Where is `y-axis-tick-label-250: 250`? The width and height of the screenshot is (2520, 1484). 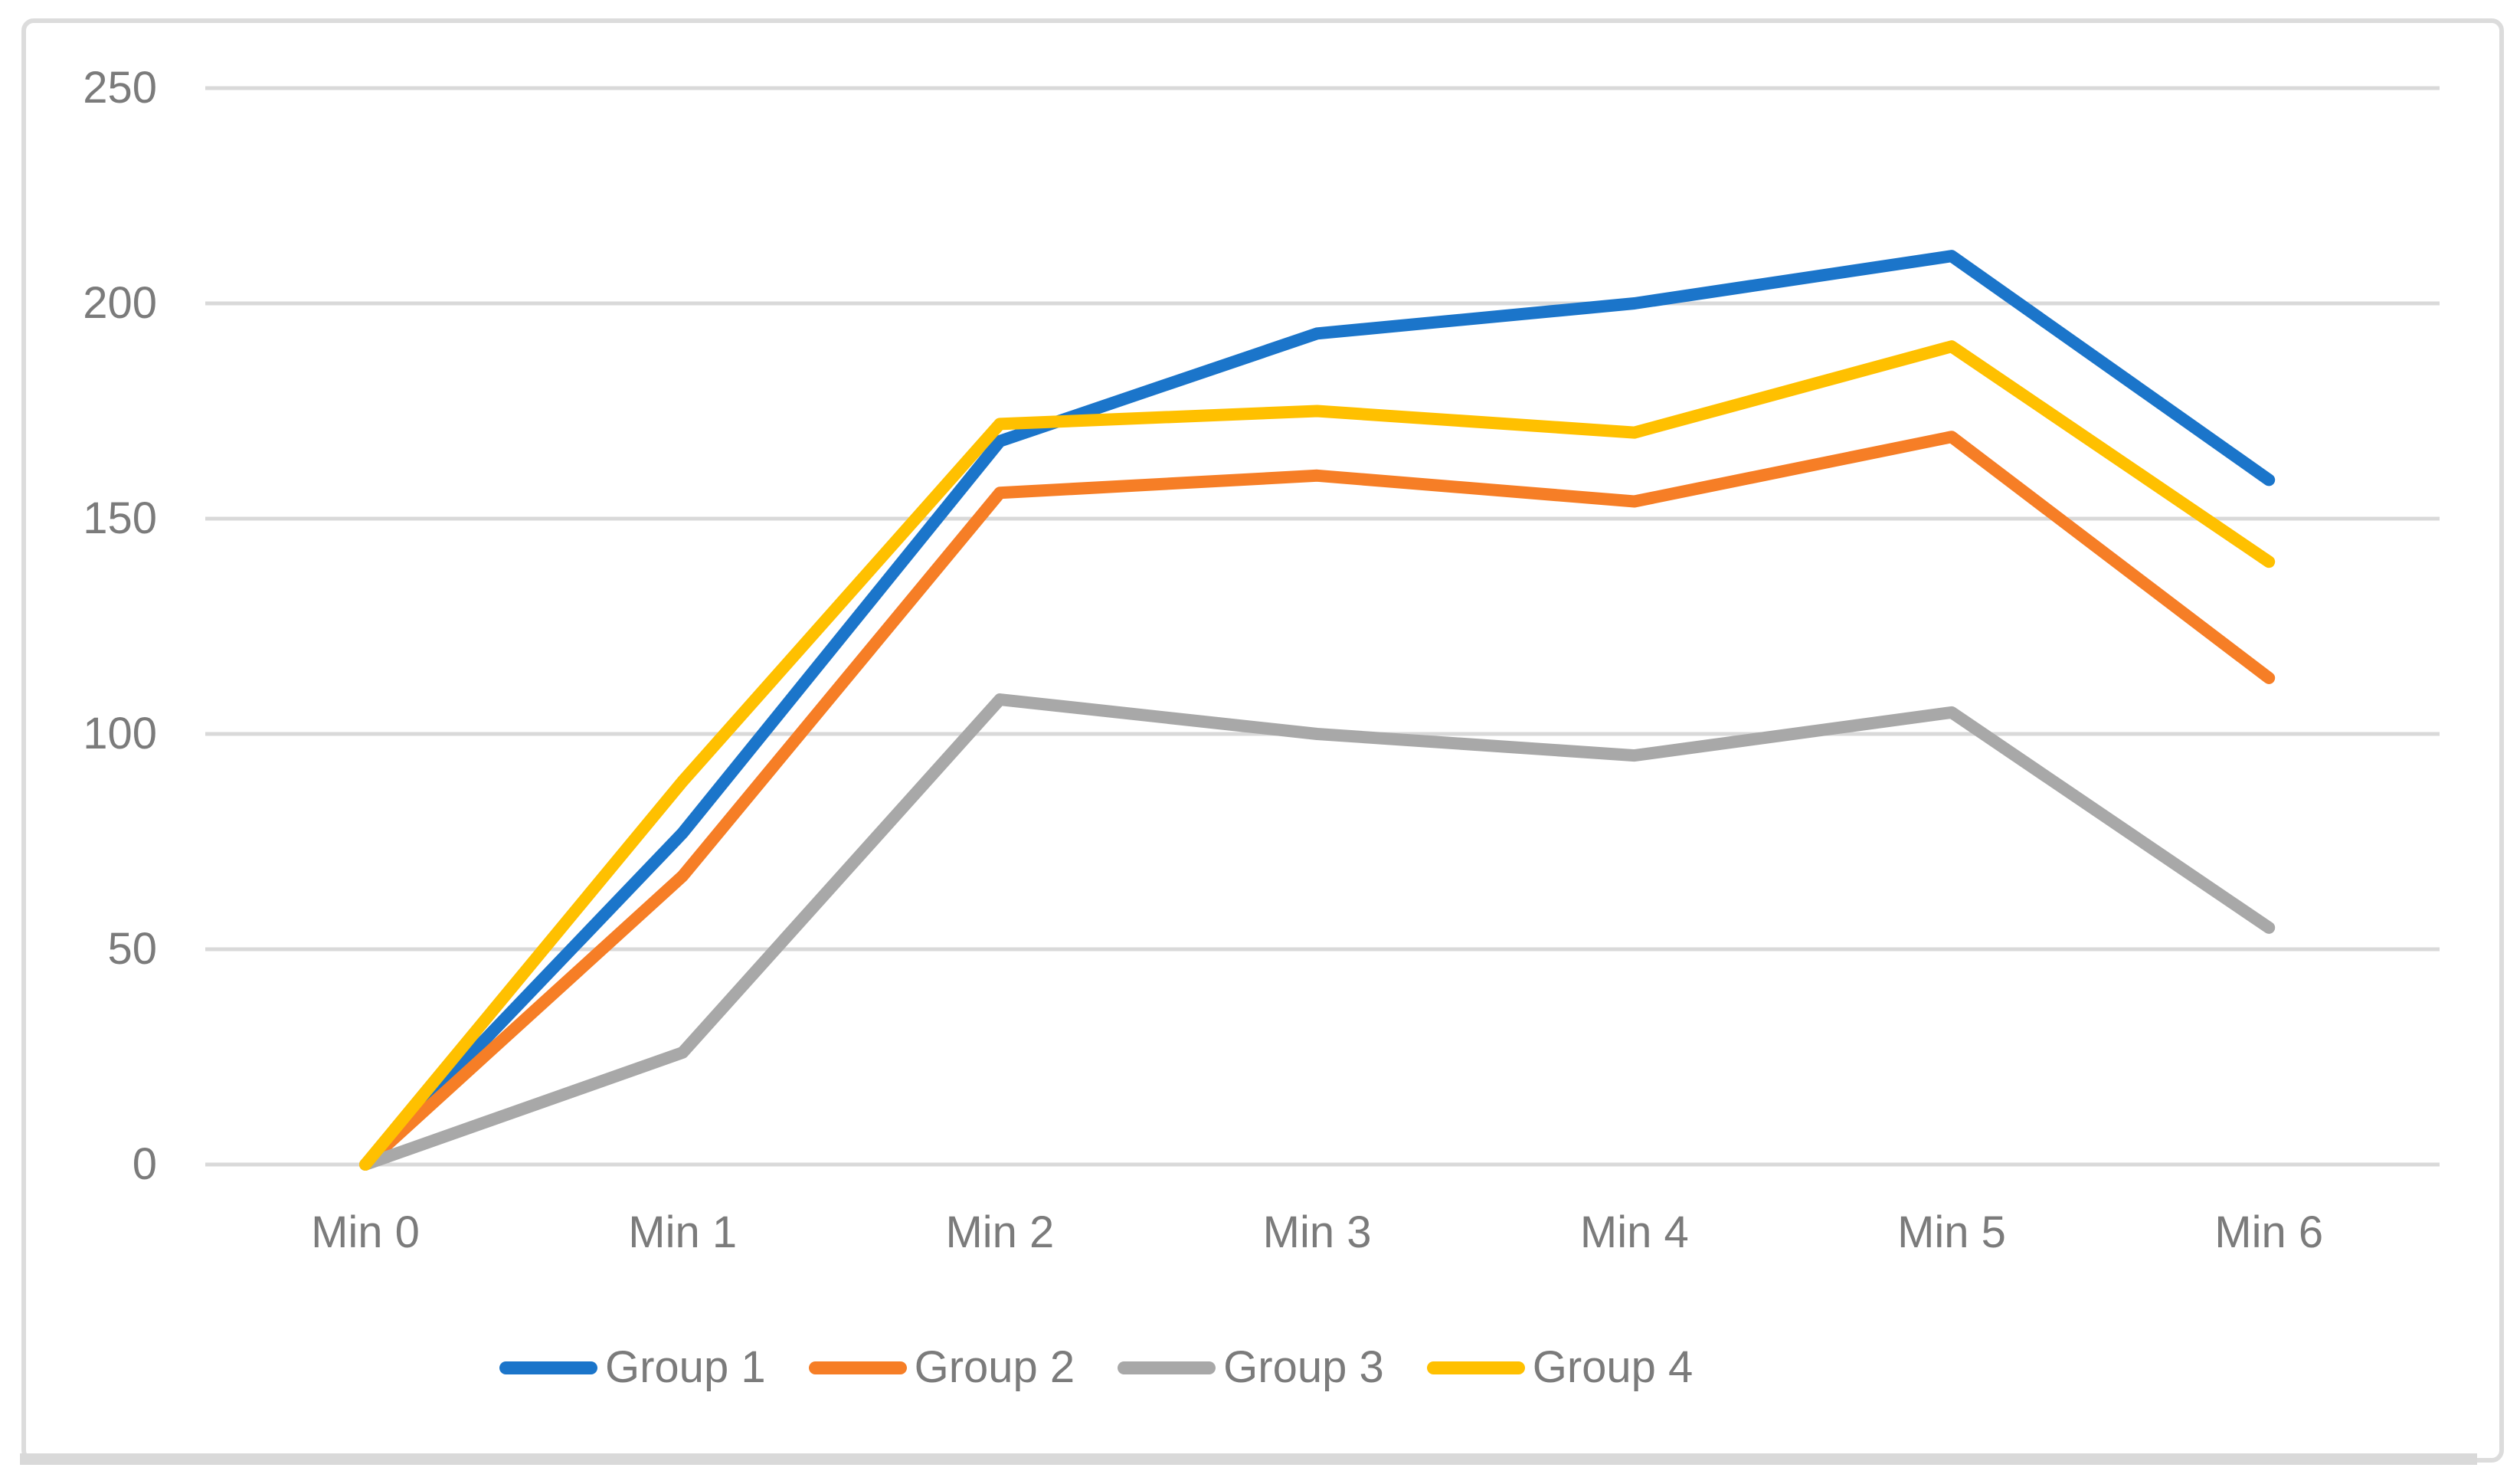
y-axis-tick-label-250: 250 is located at coordinates (120, 88).